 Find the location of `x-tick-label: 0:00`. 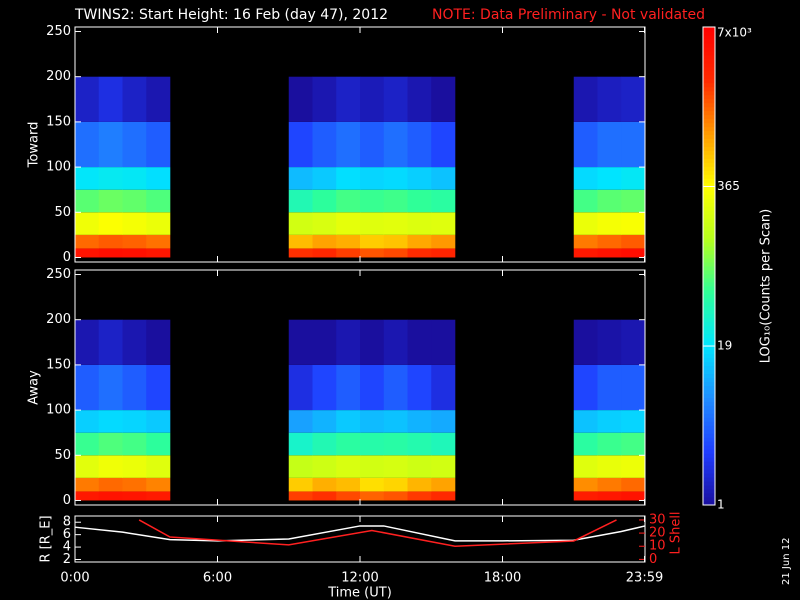

x-tick-label: 0:00 is located at coordinates (74, 578).